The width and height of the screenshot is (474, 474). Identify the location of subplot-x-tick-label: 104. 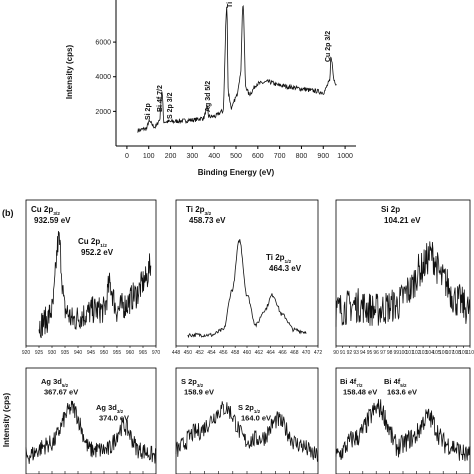
(430, 353).